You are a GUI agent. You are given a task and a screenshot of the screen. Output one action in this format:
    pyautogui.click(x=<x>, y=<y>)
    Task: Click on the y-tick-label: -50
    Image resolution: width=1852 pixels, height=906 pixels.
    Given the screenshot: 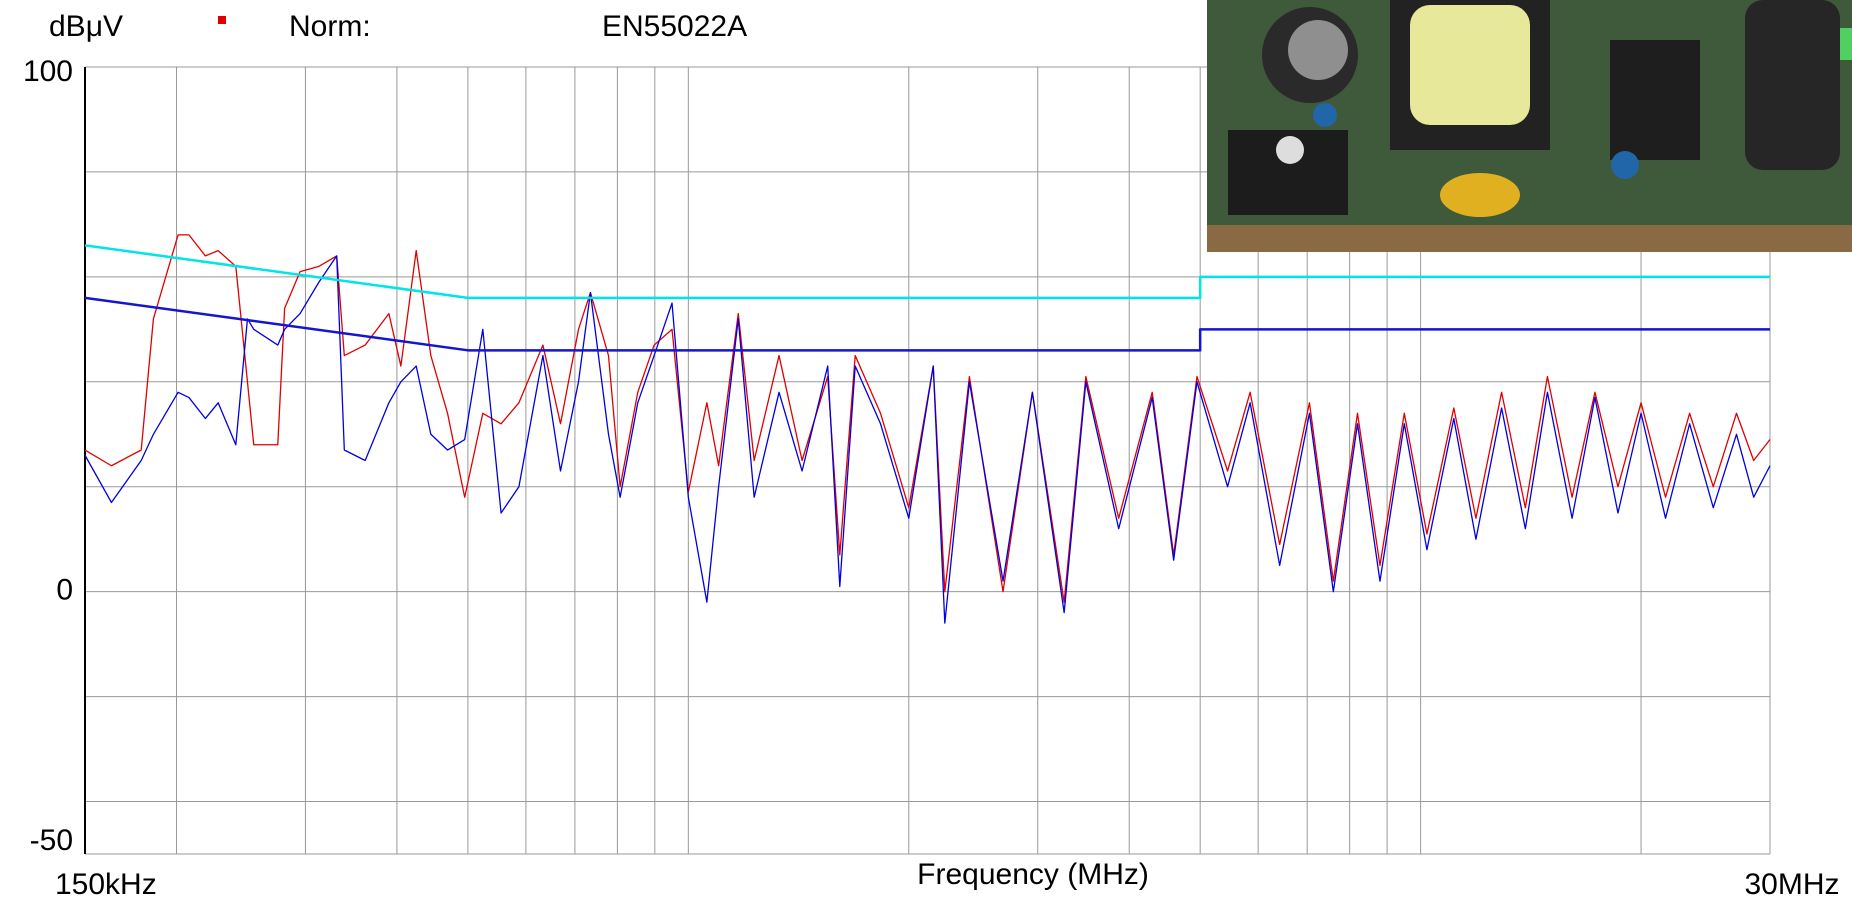 What is the action you would take?
    pyautogui.click(x=51, y=840)
    